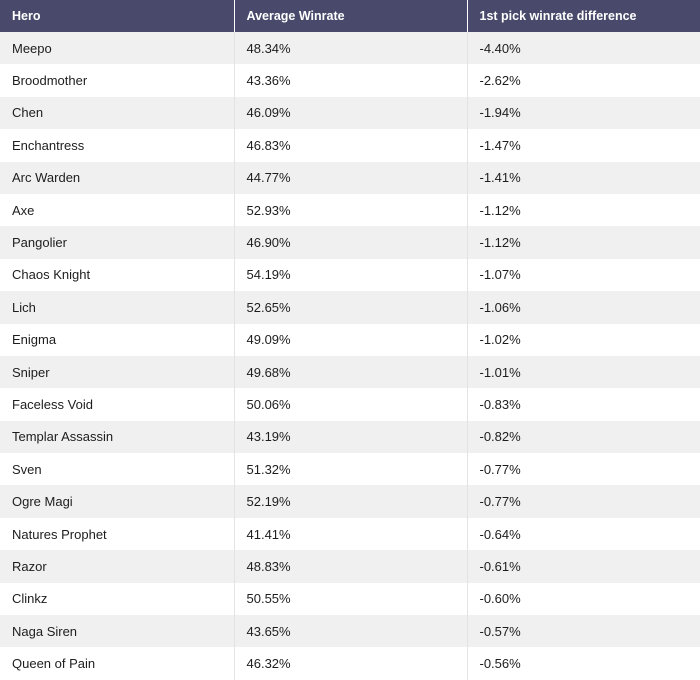 The width and height of the screenshot is (700, 680). Describe the element at coordinates (117, 534) in the screenshot. I see `hero-cell: Natures Prophet` at that location.